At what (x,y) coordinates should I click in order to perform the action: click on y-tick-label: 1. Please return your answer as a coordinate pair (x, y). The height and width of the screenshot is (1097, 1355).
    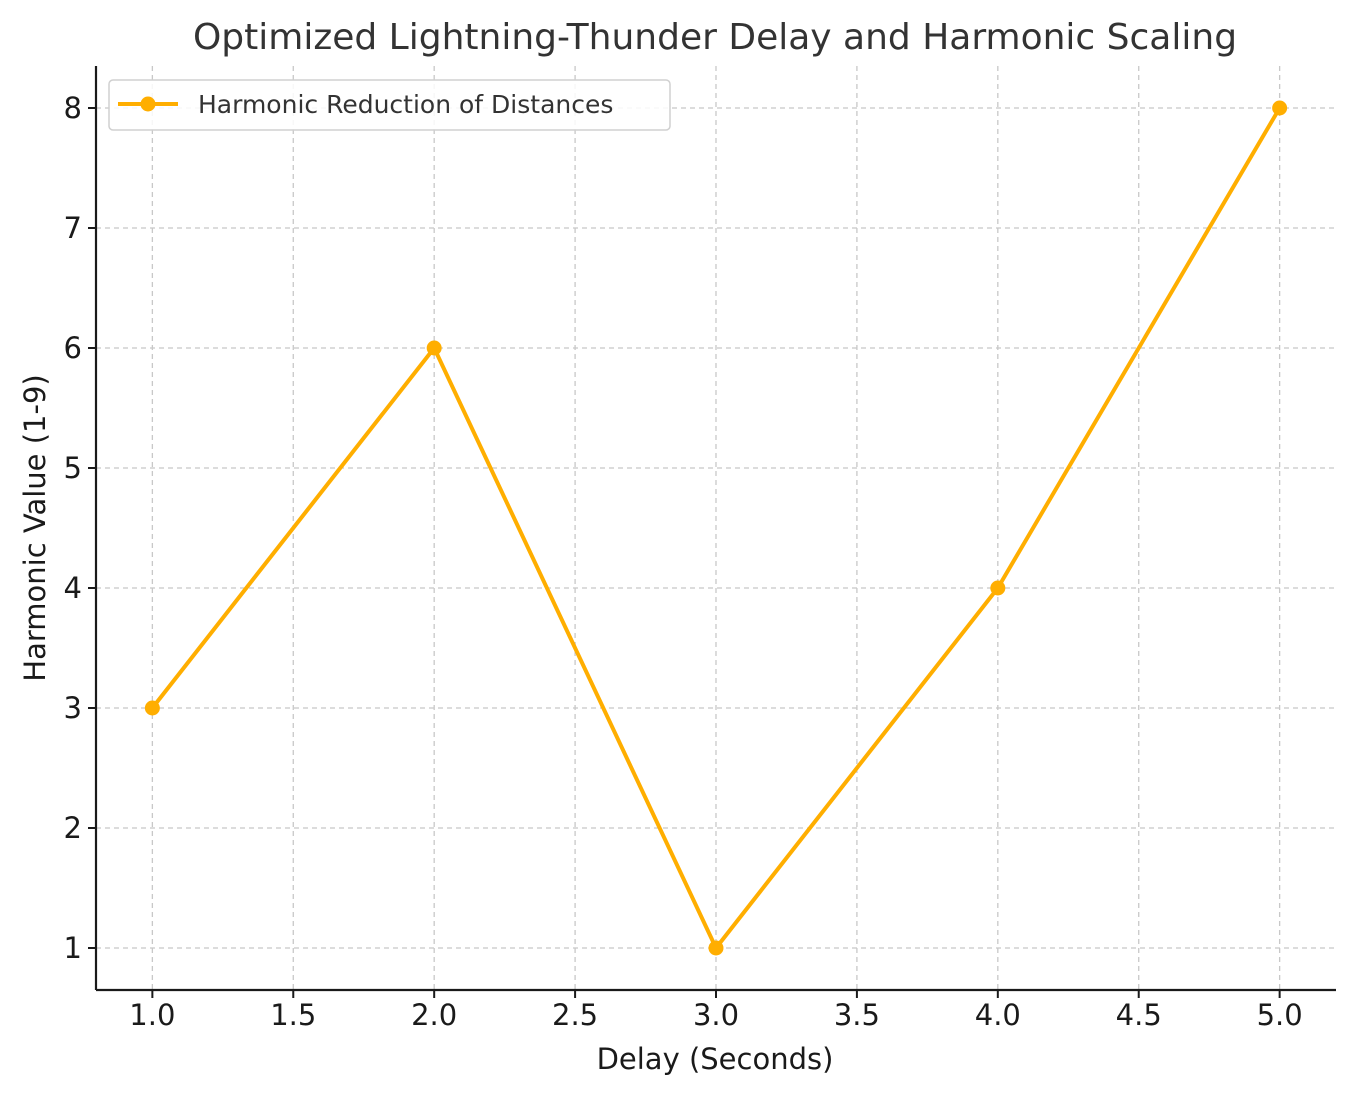
    Looking at the image, I should click on (73, 948).